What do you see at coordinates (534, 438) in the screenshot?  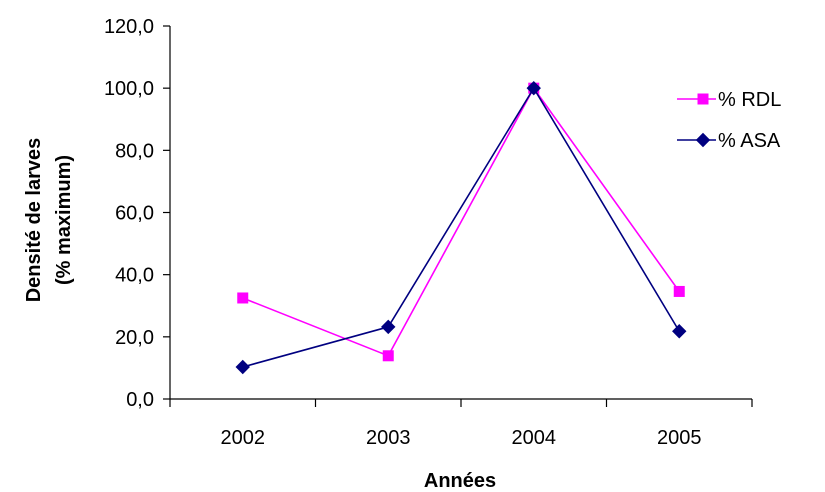 I see `x-tick-label: 2004` at bounding box center [534, 438].